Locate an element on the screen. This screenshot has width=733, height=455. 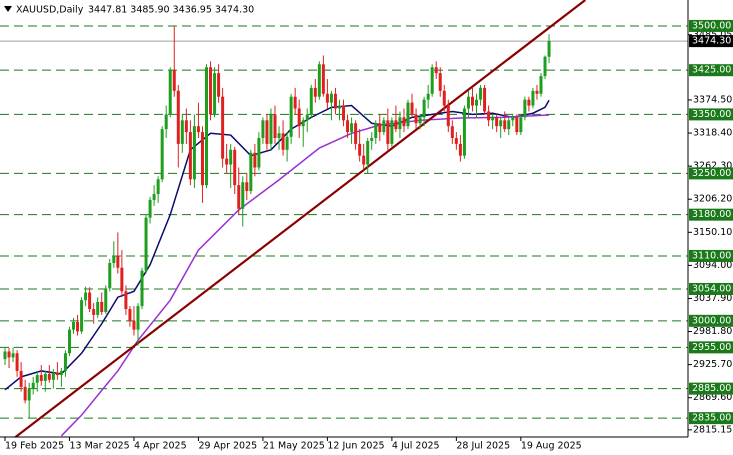
level-label: 3110.00 is located at coordinates (711, 255).